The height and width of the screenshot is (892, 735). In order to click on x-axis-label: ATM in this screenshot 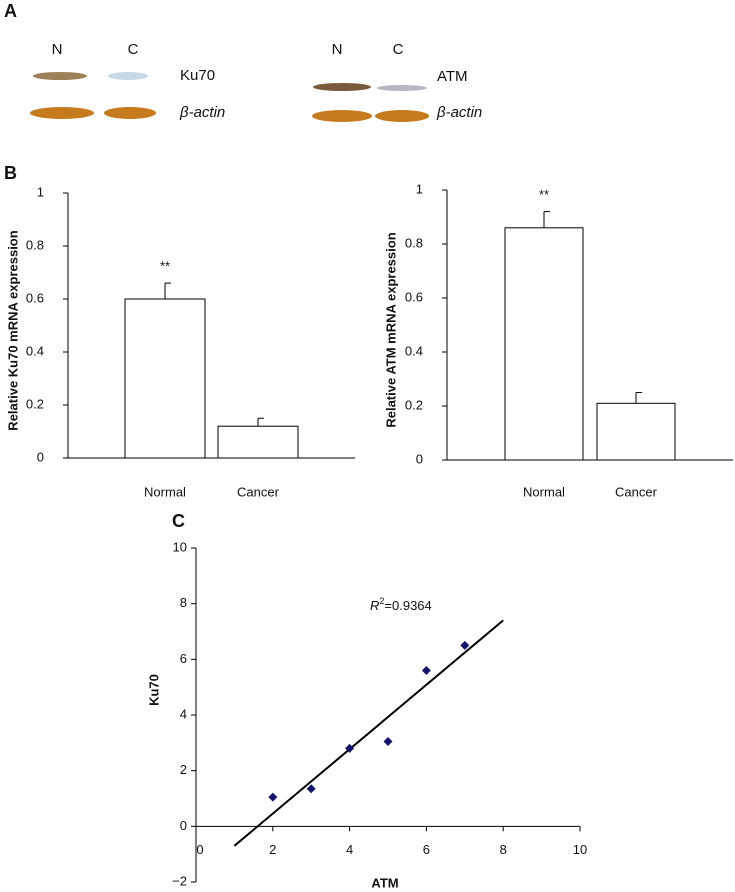, I will do `click(384, 882)`.